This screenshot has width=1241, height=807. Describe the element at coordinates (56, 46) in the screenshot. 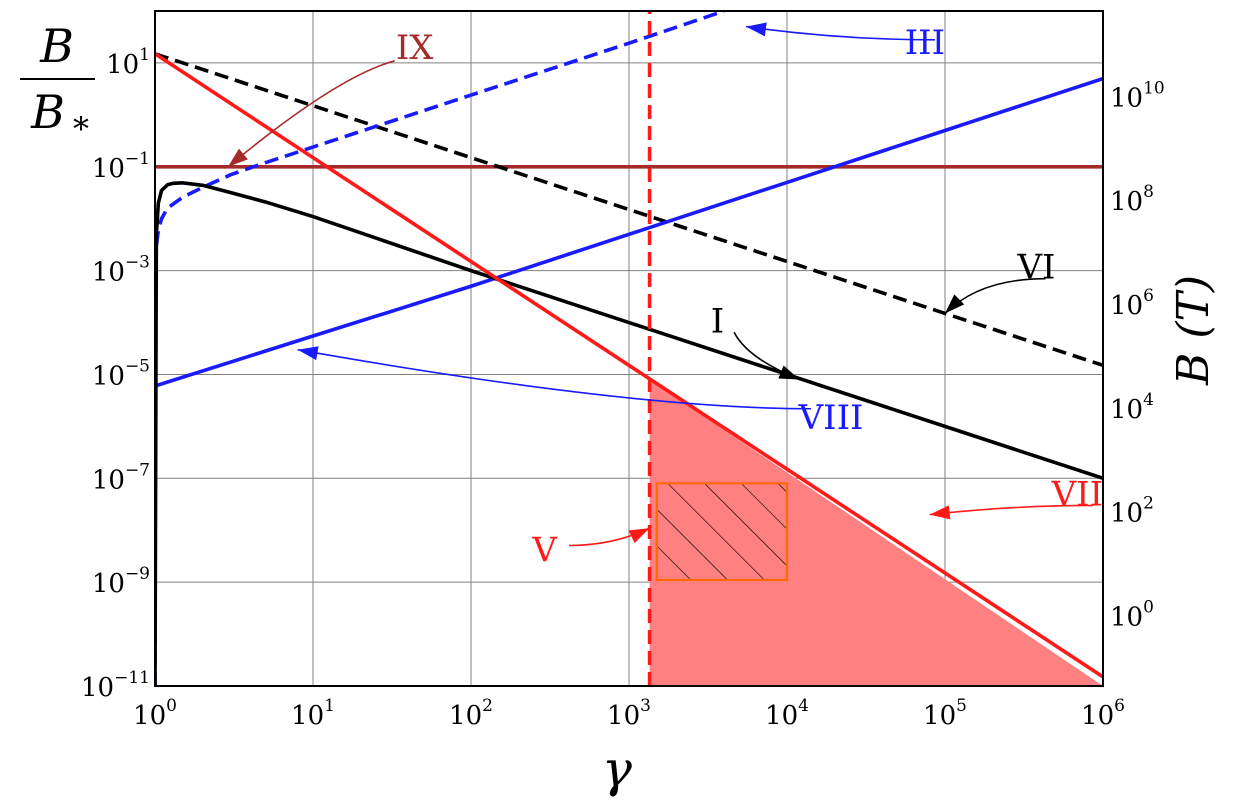

I see `y-left-numerator: B` at that location.